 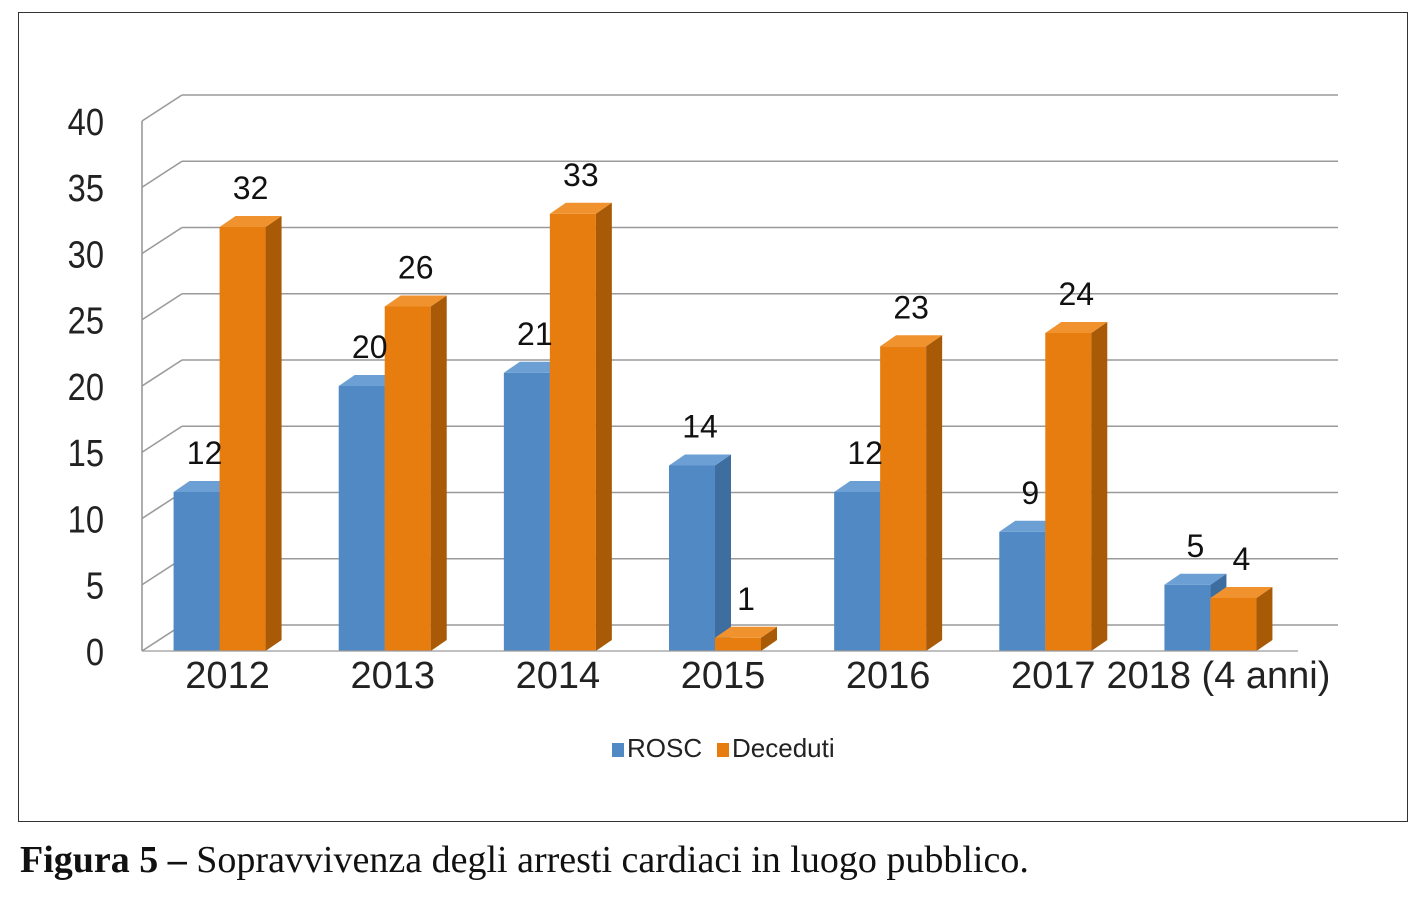 What do you see at coordinates (361, 518) in the screenshot?
I see `bar-rosc-2013` at bounding box center [361, 518].